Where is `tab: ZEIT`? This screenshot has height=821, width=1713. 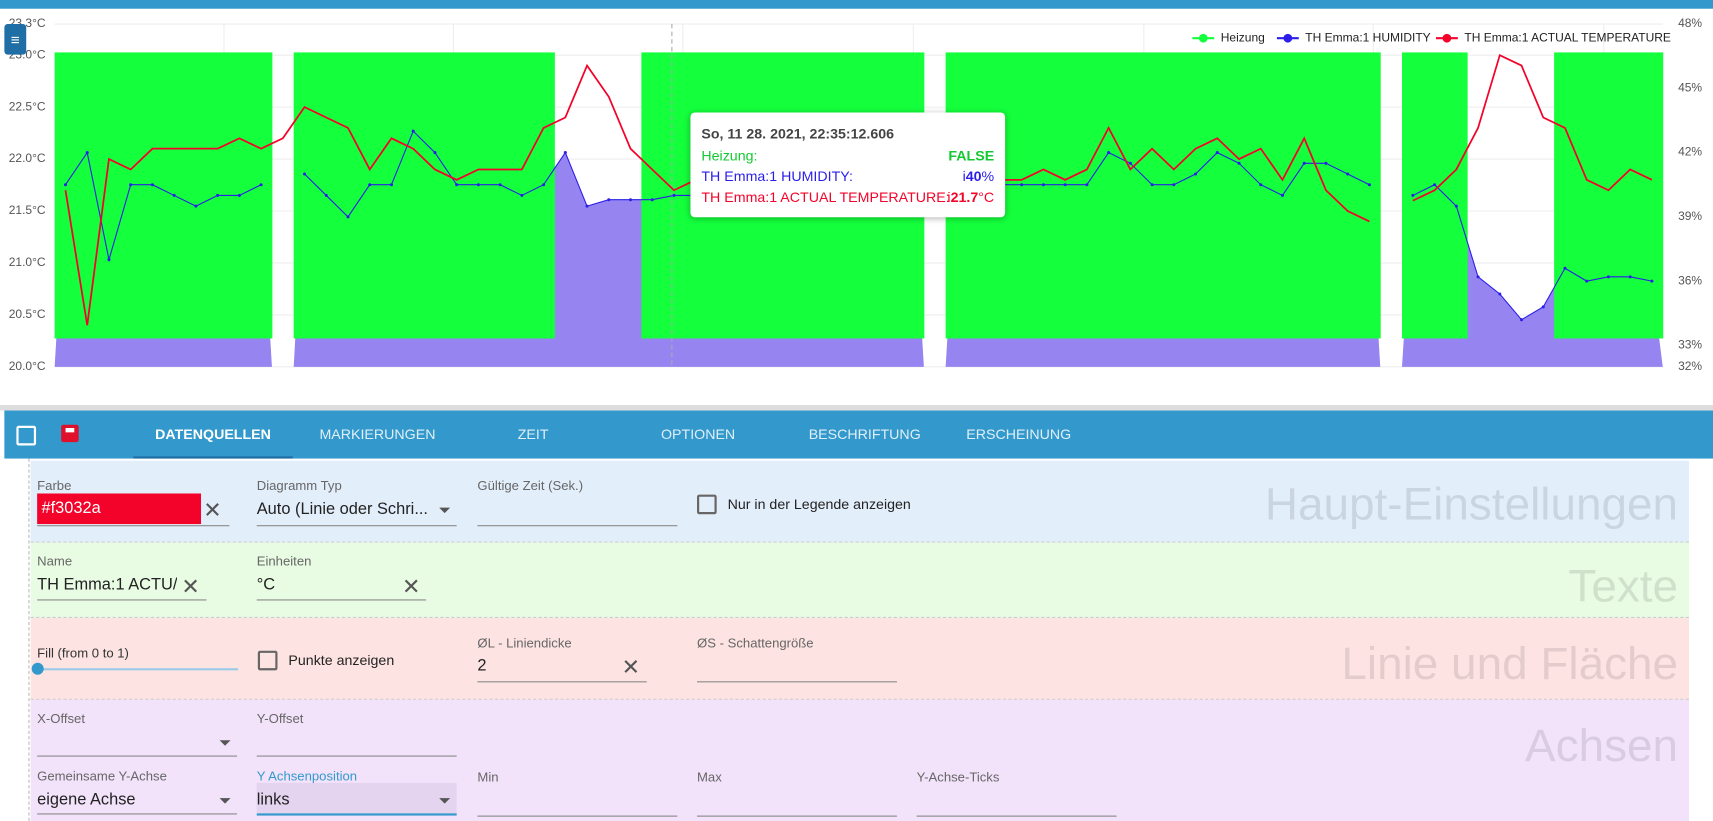
tab: ZEIT is located at coordinates (533, 434).